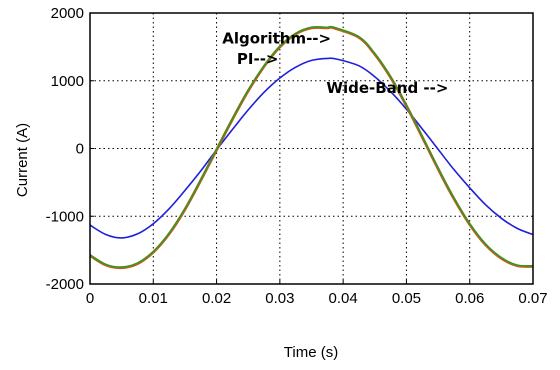  What do you see at coordinates (80, 149) in the screenshot?
I see `y-tick-label: 0` at bounding box center [80, 149].